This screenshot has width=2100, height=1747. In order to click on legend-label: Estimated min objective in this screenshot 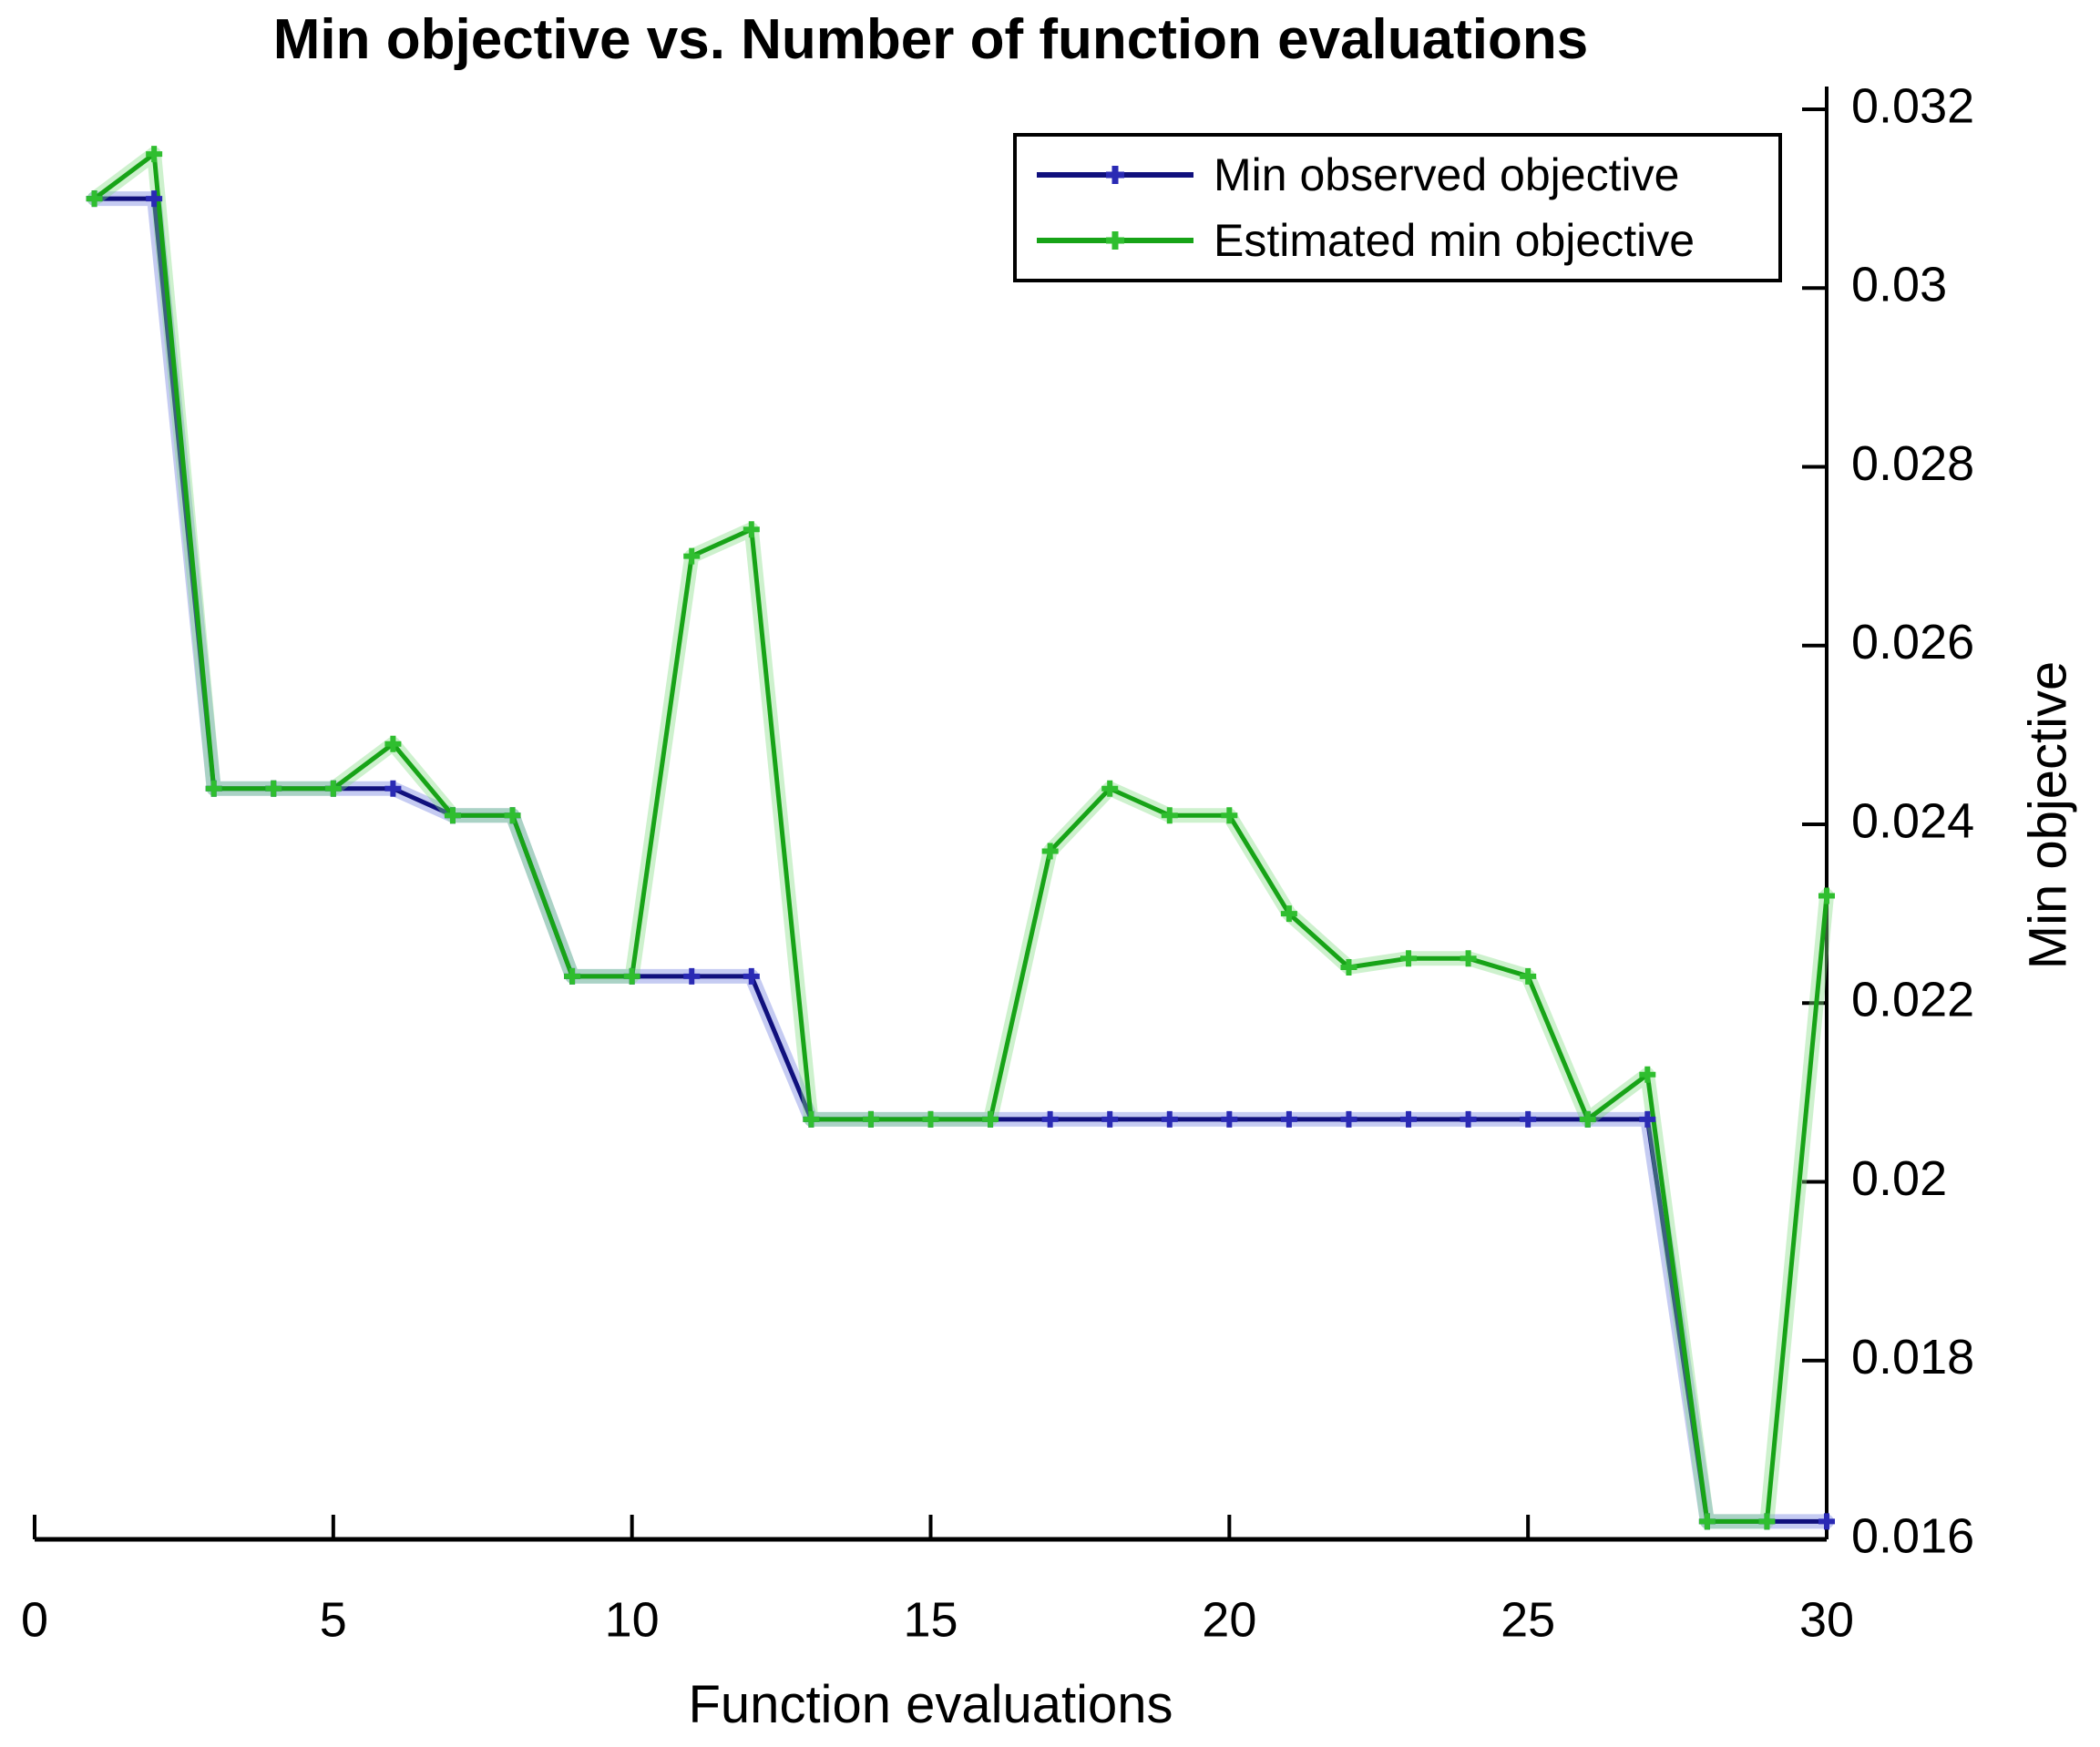, I will do `click(1455, 241)`.